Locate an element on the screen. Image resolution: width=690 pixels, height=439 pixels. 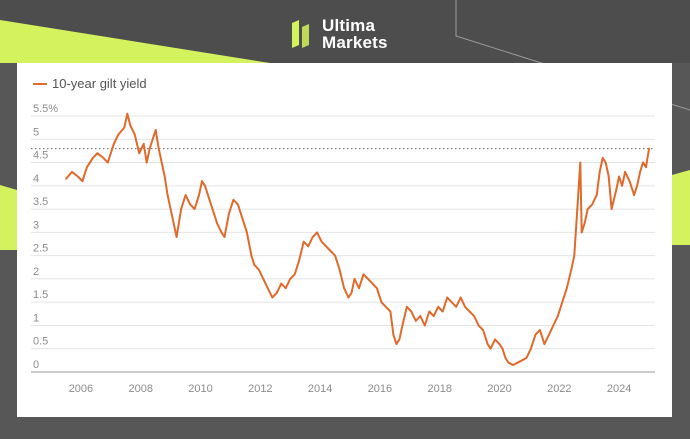
y-tick-label: 3.5 is located at coordinates (40, 202).